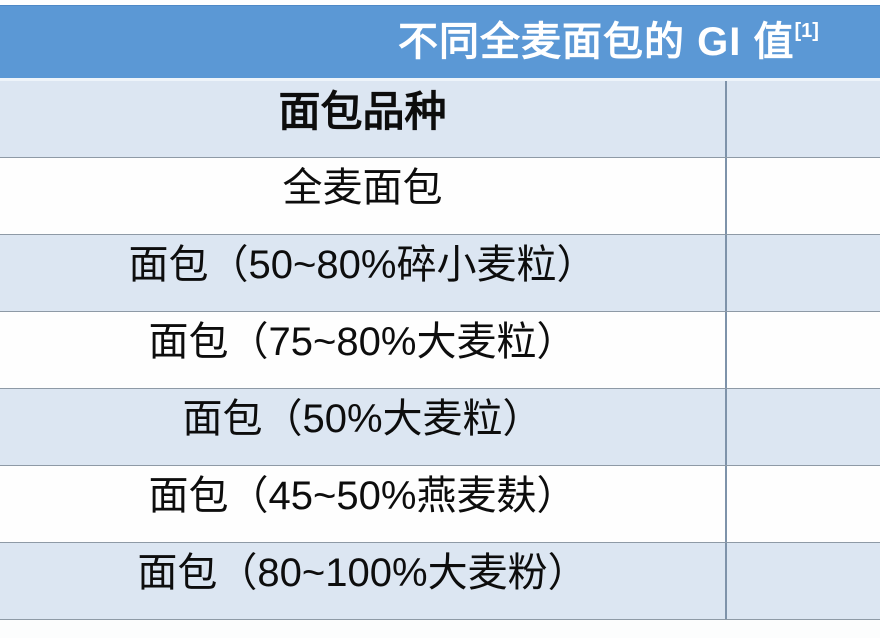 Image resolution: width=880 pixels, height=638 pixels. I want to click on table-row: 面包（50%大麦粒）, so click(440, 427).